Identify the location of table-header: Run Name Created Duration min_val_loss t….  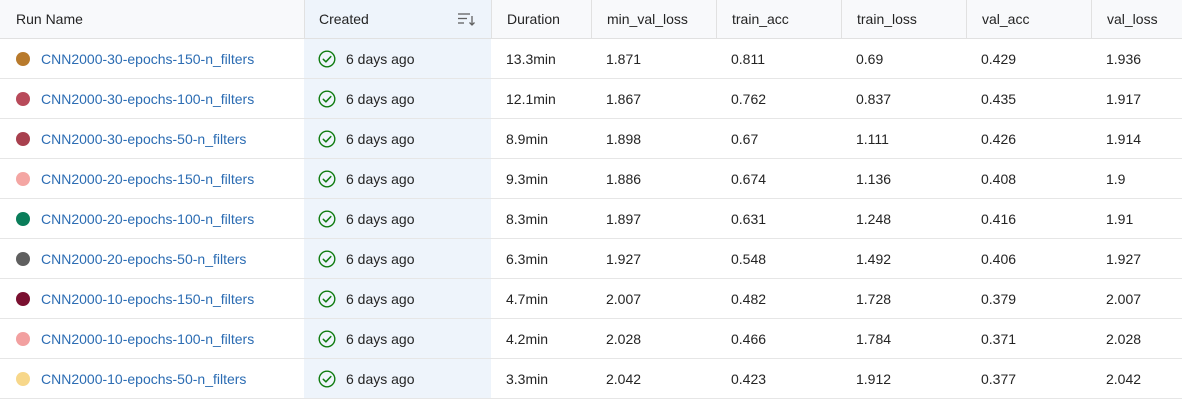
(591, 19).